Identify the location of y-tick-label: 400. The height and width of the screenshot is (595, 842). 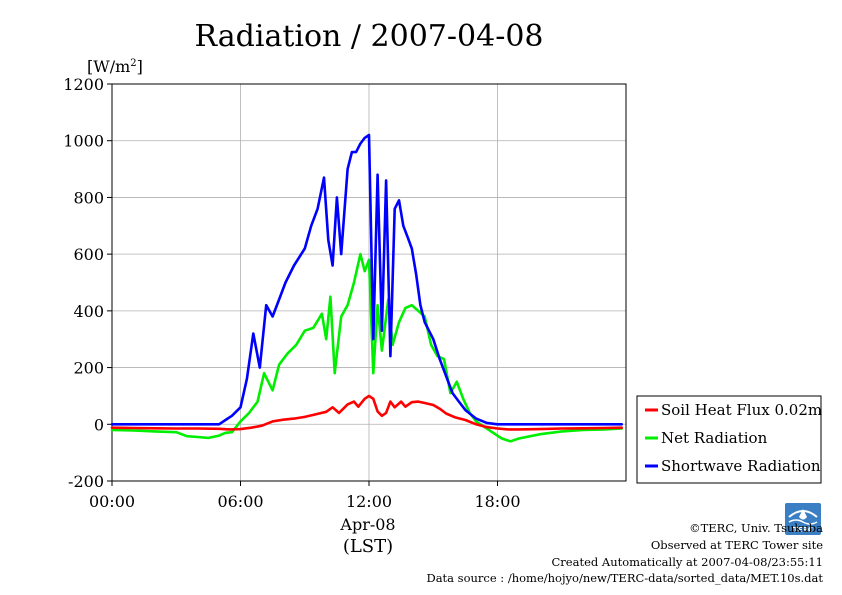
(88, 311).